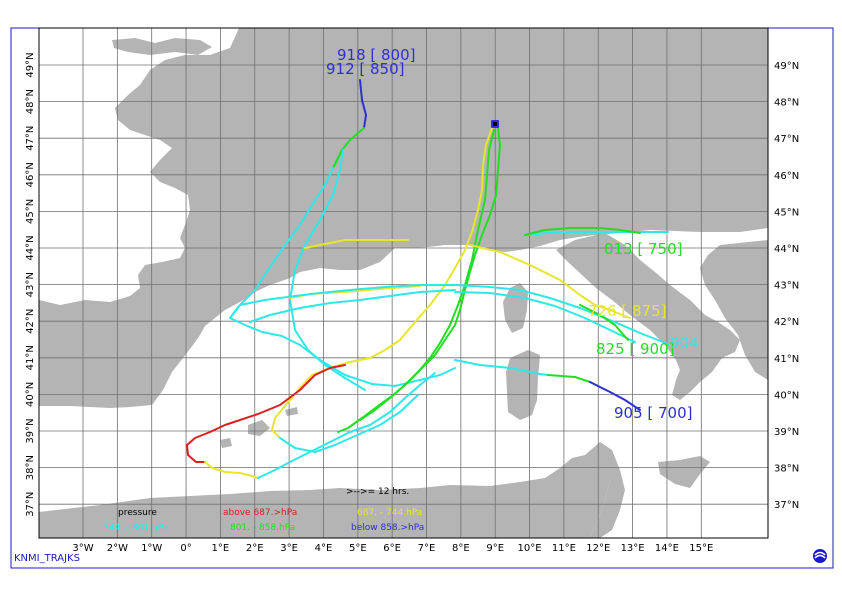  I want to click on land-sicily, so click(684, 472).